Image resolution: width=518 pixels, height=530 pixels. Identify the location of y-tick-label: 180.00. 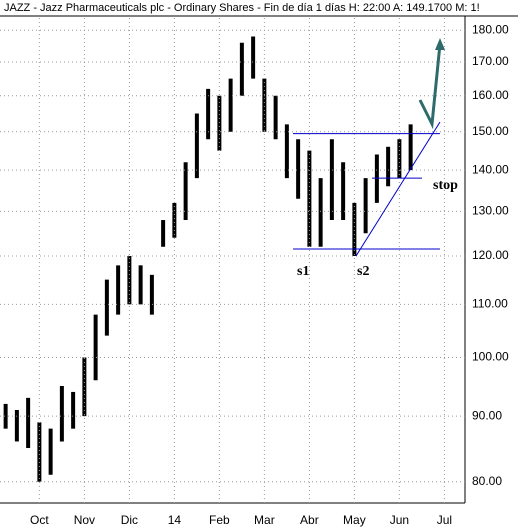
(490, 29).